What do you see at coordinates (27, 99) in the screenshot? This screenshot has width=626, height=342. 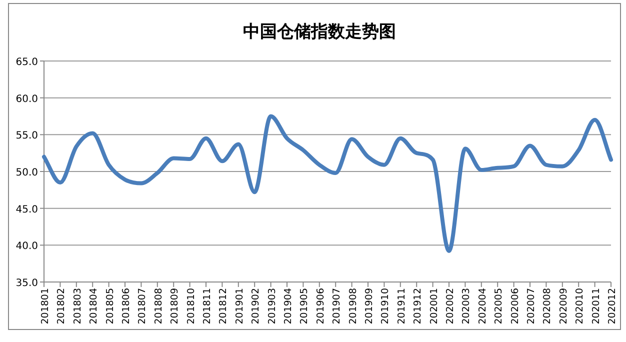 I see `y-tick-label: 60.0` at bounding box center [27, 99].